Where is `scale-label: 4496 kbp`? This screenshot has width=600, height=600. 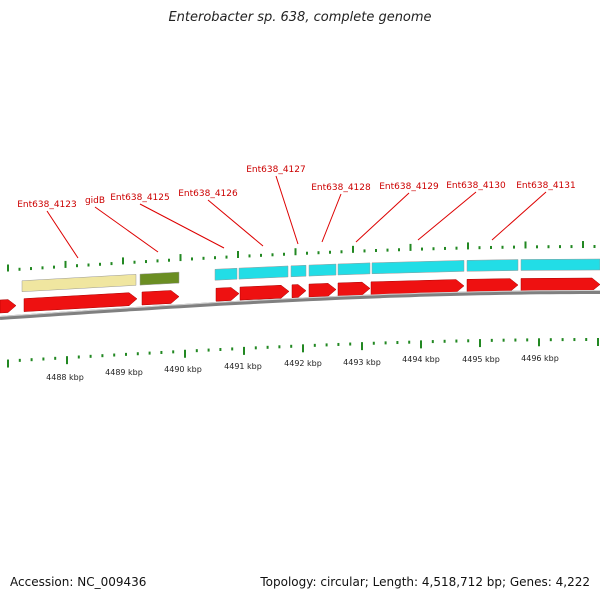
scale-label: 4496 kbp is located at coordinates (540, 358).